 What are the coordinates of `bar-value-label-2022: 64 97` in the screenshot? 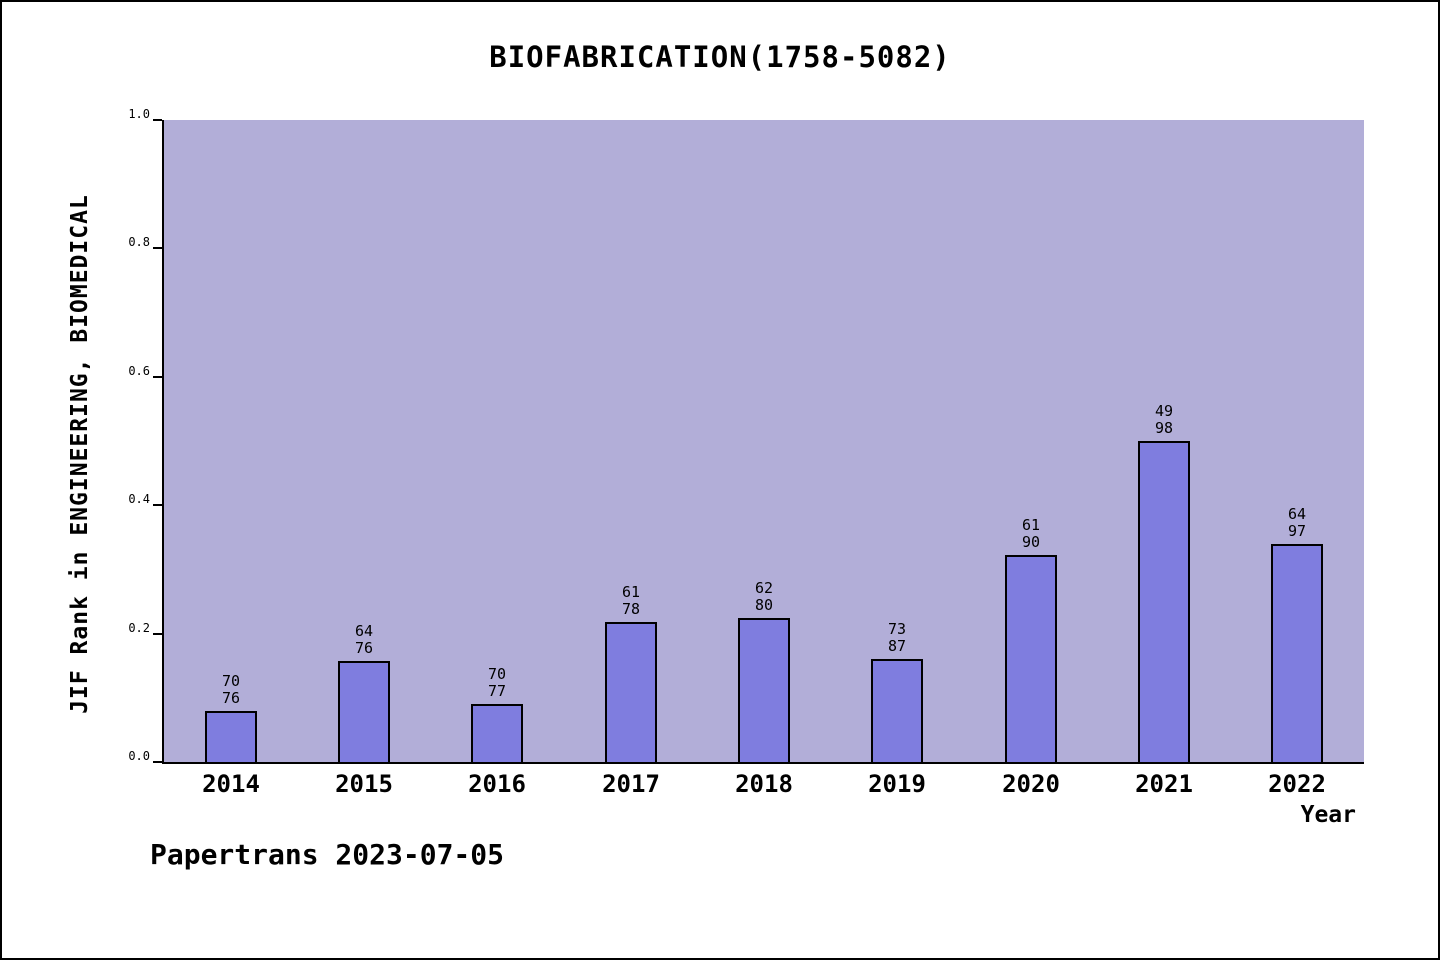 It's located at (1297, 522).